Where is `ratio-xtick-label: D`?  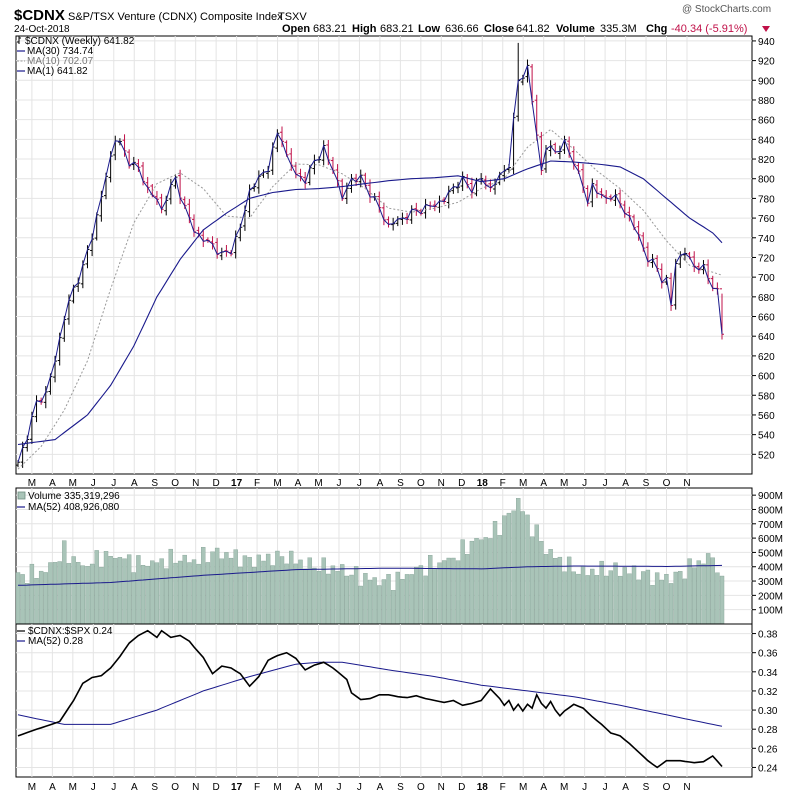
ratio-xtick-label: D is located at coordinates (215, 787).